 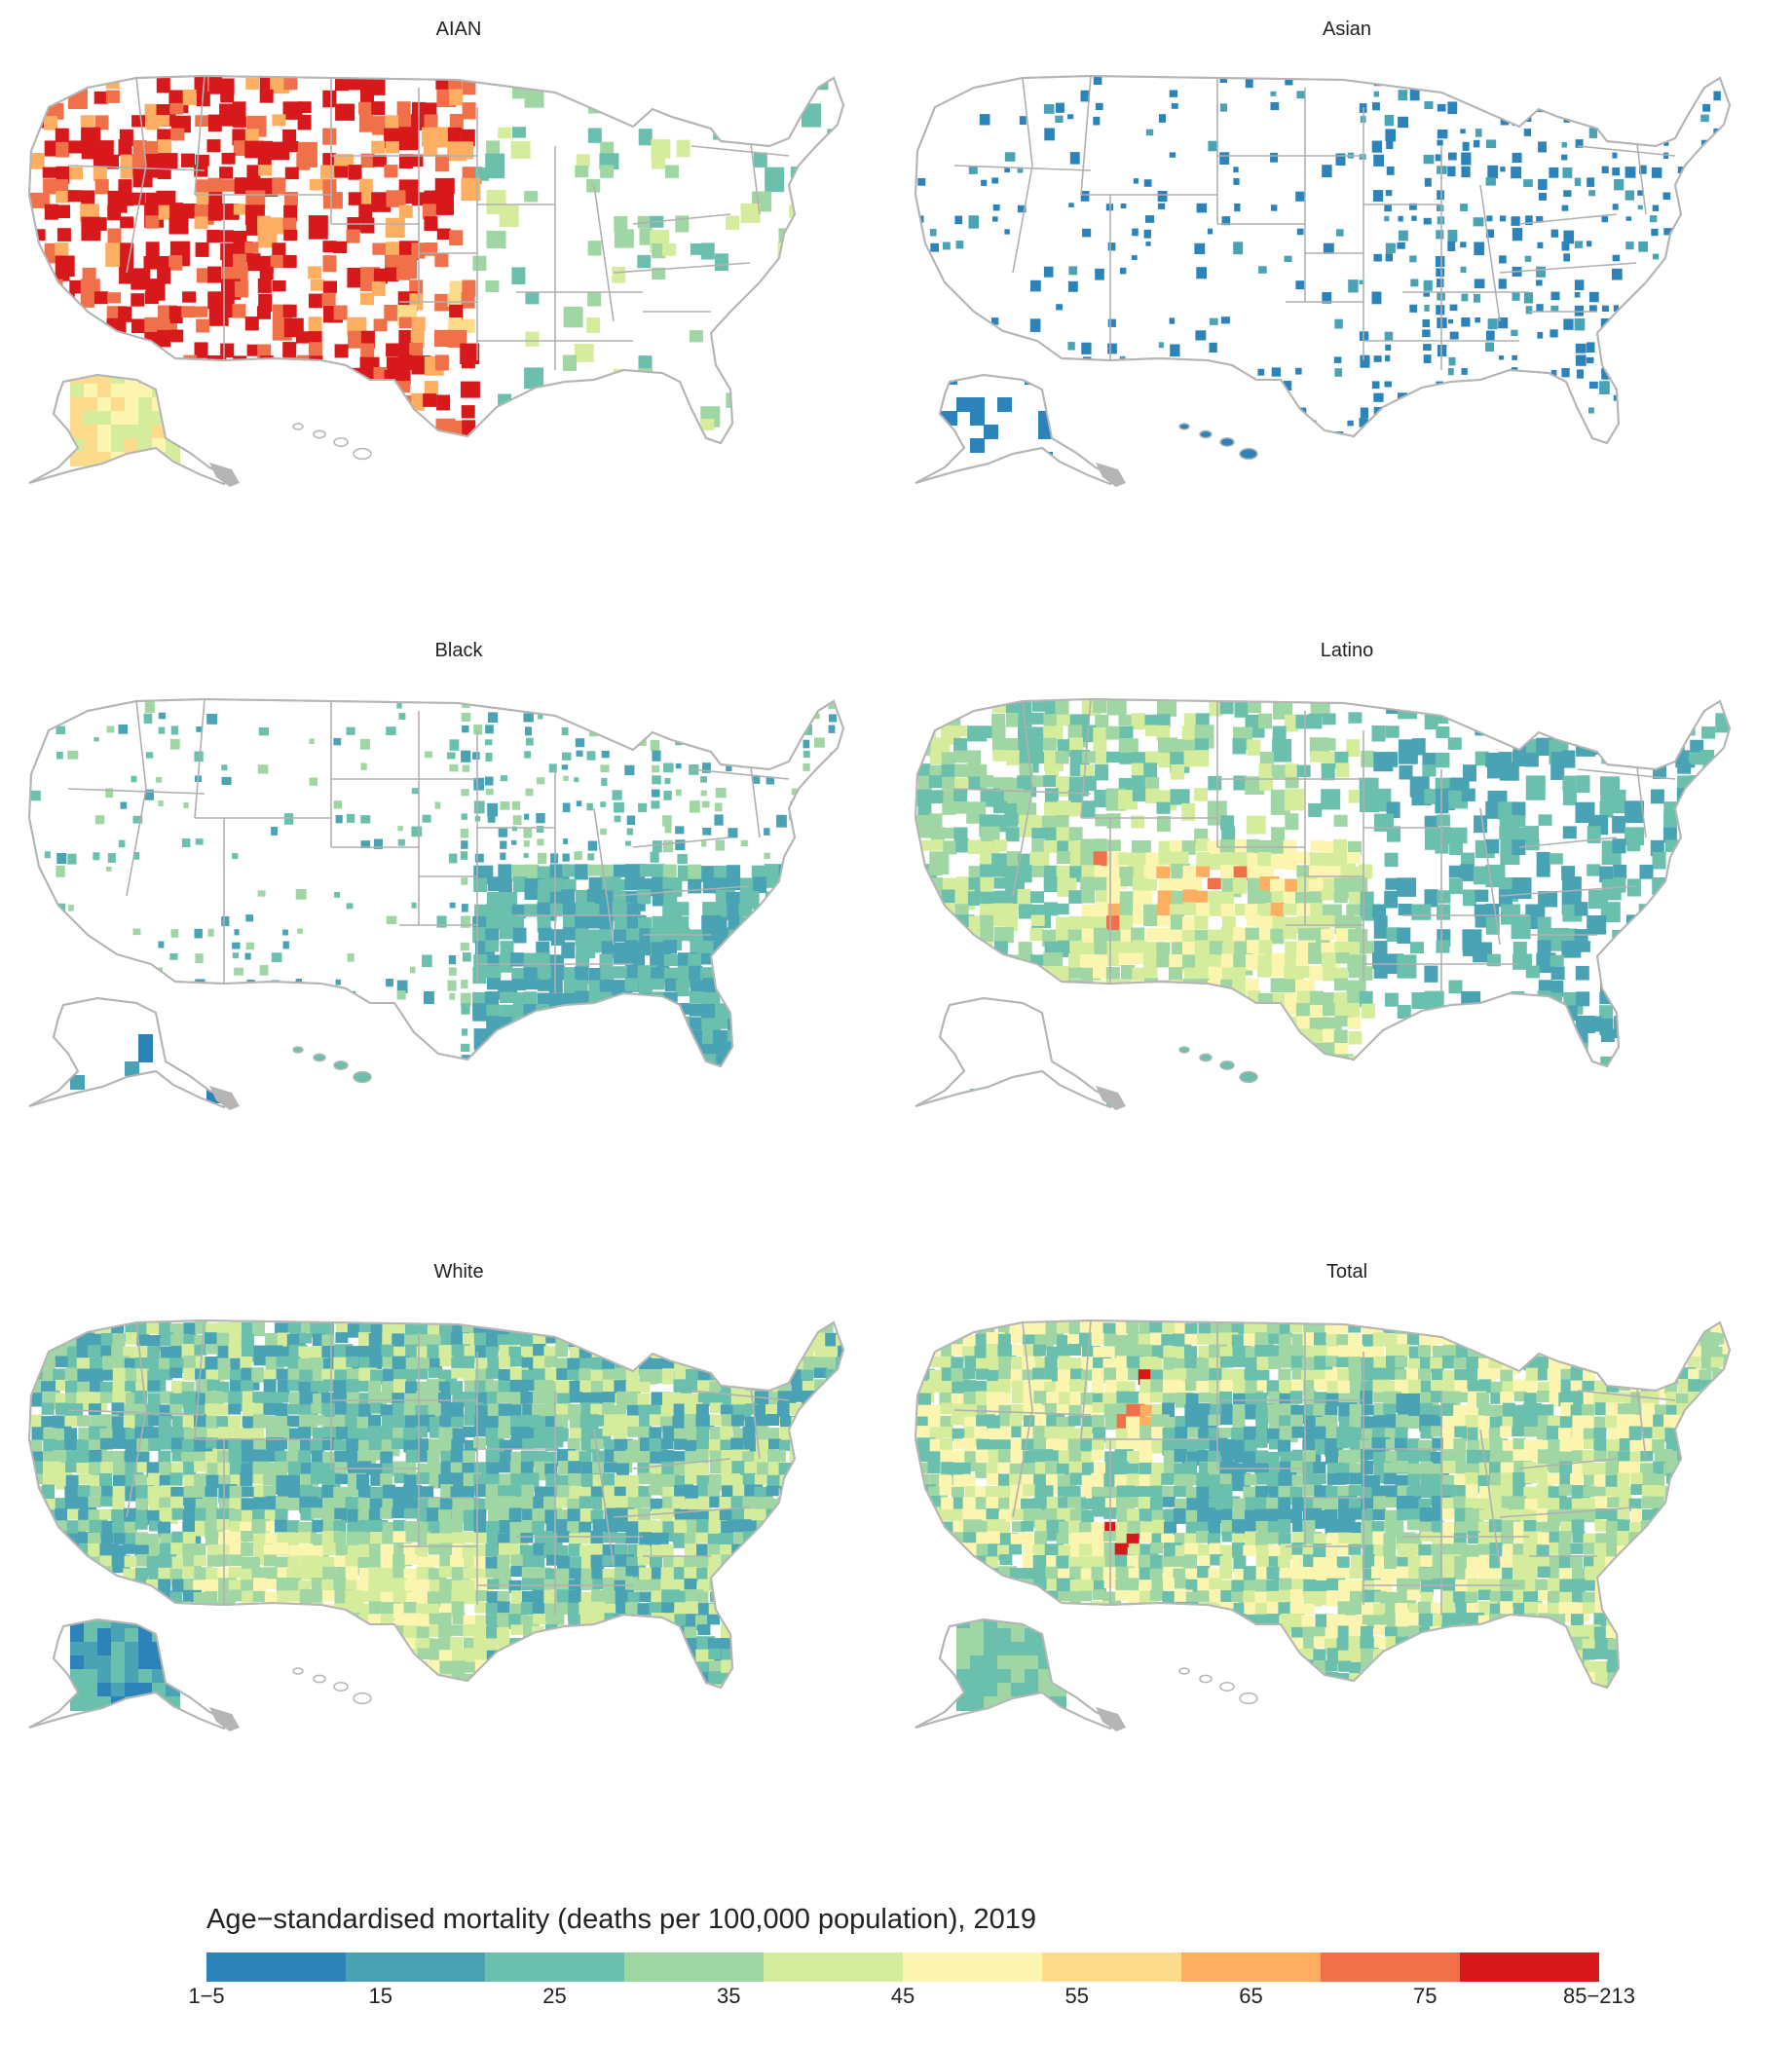 I want to click on state-border, so click(x=199, y=759).